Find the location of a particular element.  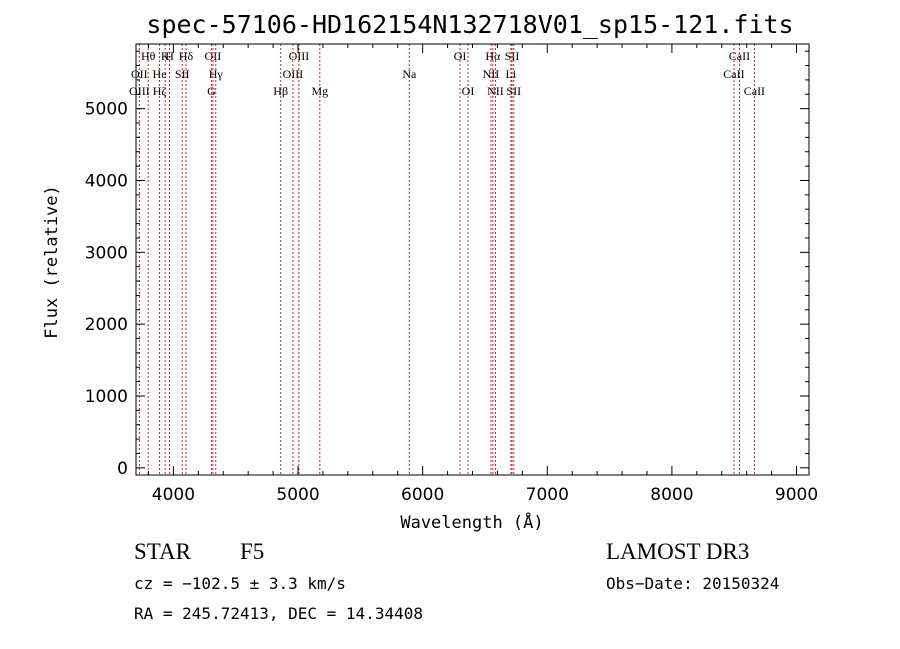

x-tick-label: 8000 is located at coordinates (671, 495).